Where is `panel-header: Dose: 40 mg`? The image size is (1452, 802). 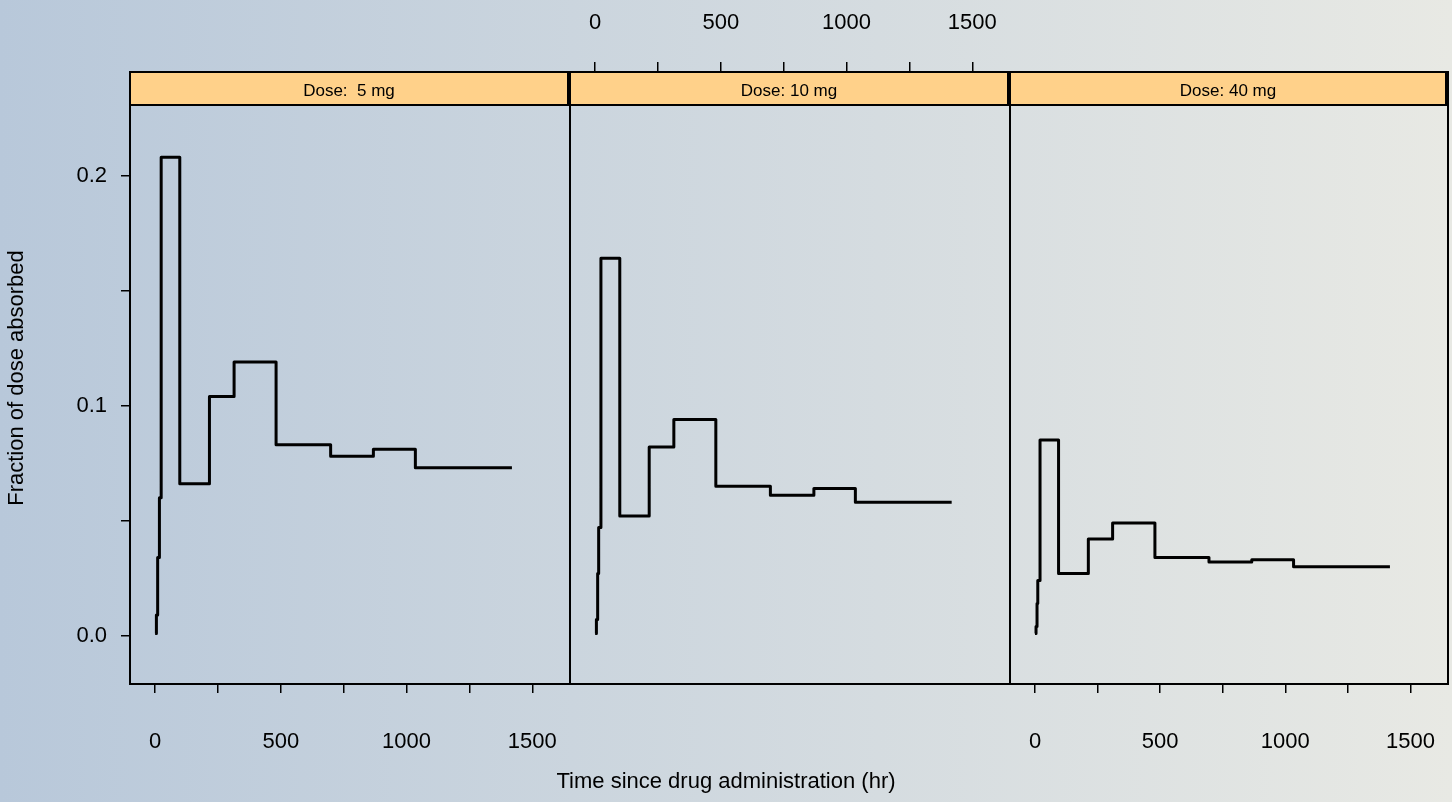 panel-header: Dose: 40 mg is located at coordinates (1228, 88).